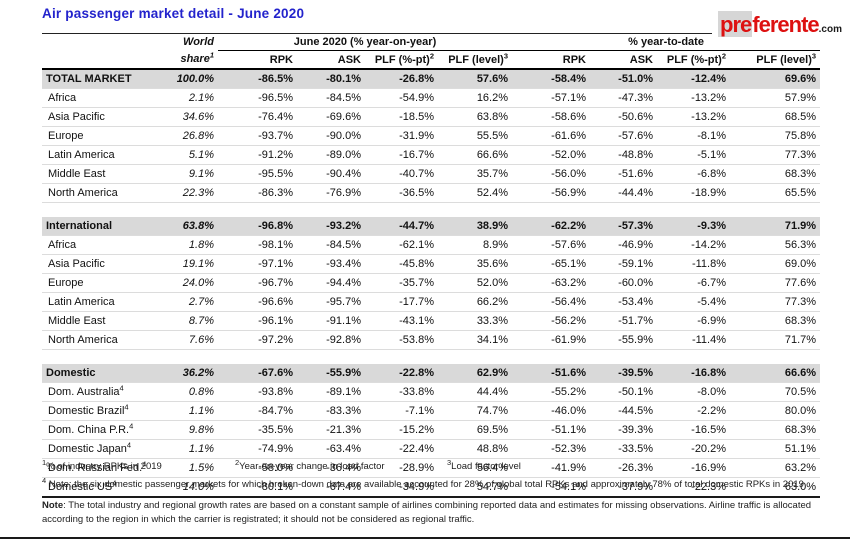  Describe the element at coordinates (331, 60) in the screenshot. I see `col-header-jun-ask: ASK` at that location.